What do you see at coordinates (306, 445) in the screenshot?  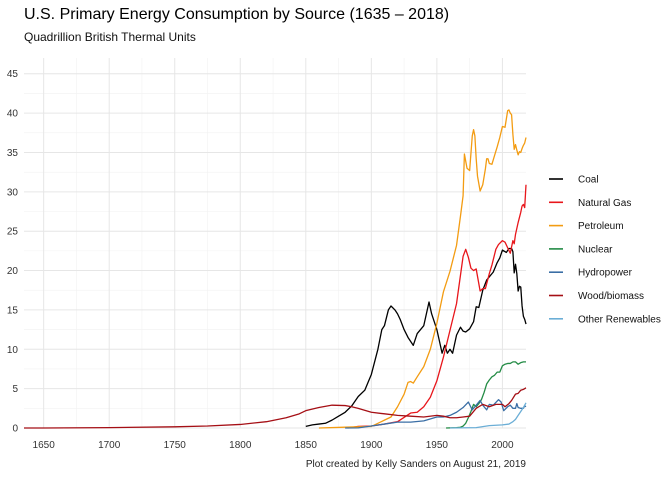 I see `x-tick-label: 1850` at bounding box center [306, 445].